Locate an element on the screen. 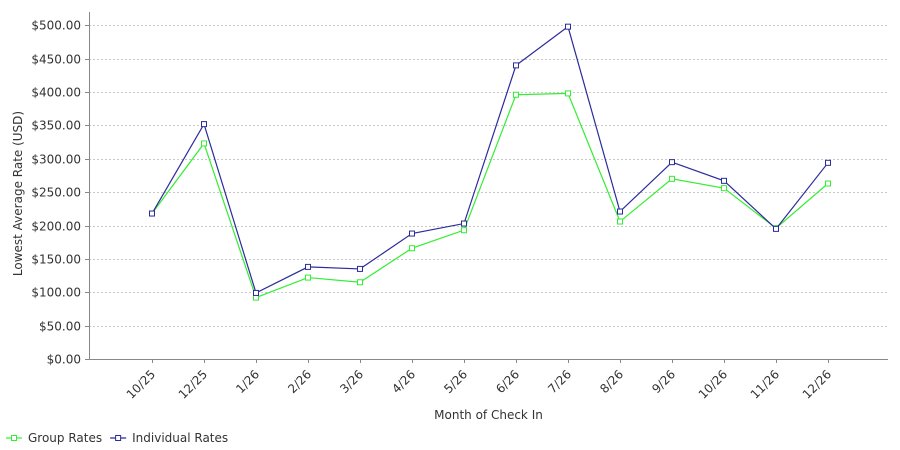 The height and width of the screenshot is (450, 900). legend: Group Rates Individual Rates is located at coordinates (117, 438).